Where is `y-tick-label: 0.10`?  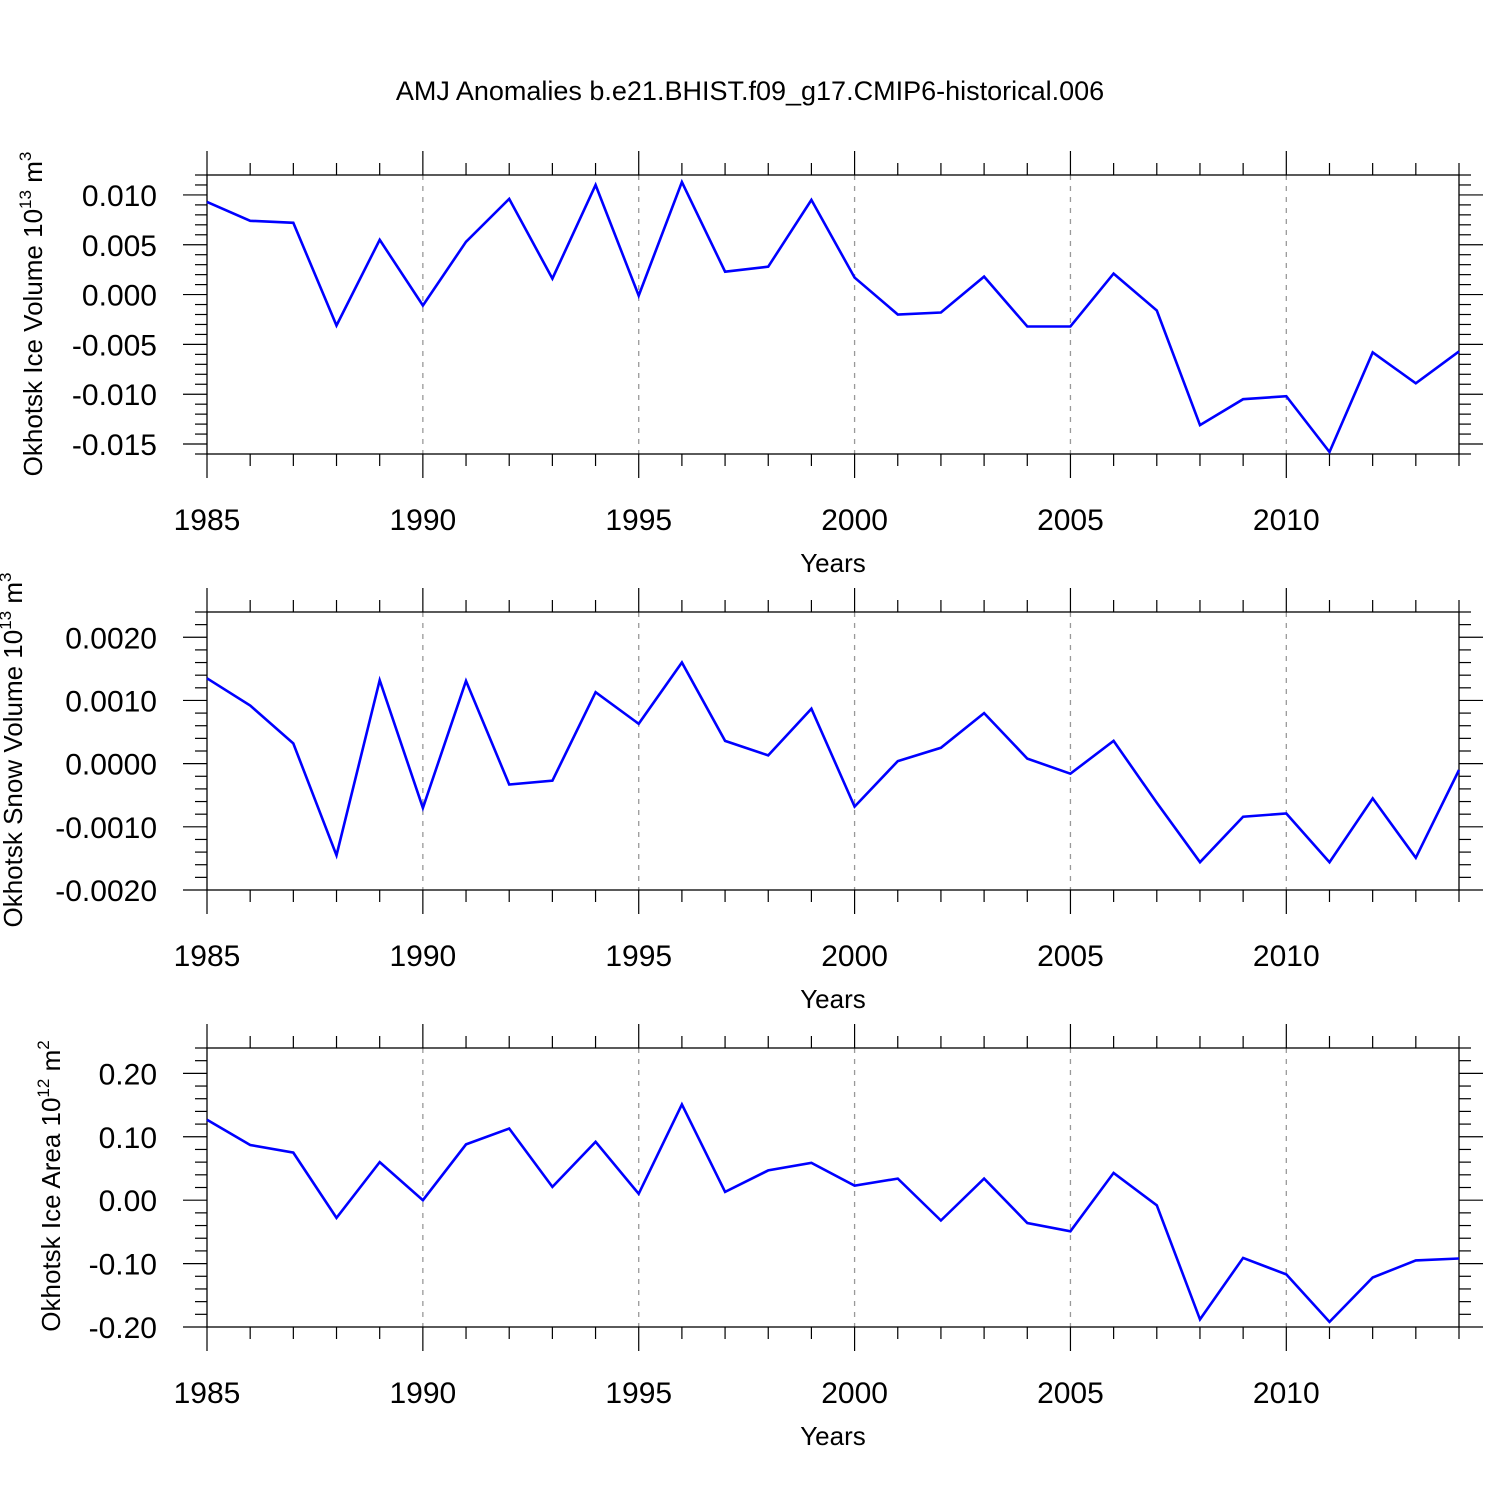 y-tick-label: 0.10 is located at coordinates (128, 1138).